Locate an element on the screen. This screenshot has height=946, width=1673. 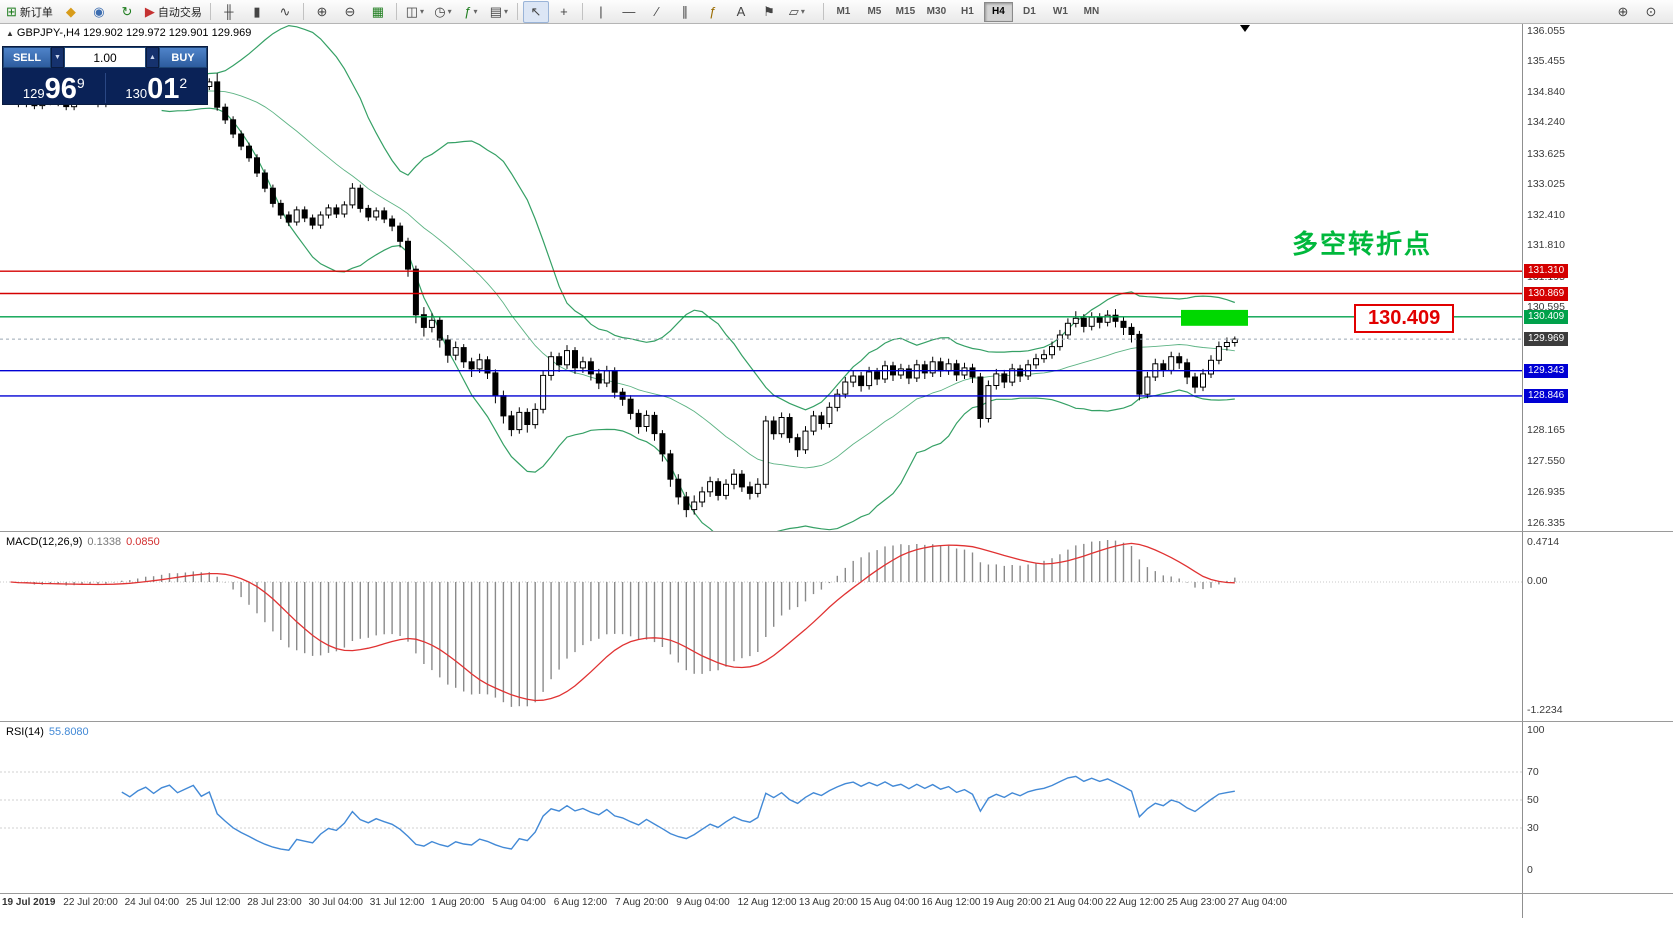
chart-shift-marker is located at coordinates (1245, 28).